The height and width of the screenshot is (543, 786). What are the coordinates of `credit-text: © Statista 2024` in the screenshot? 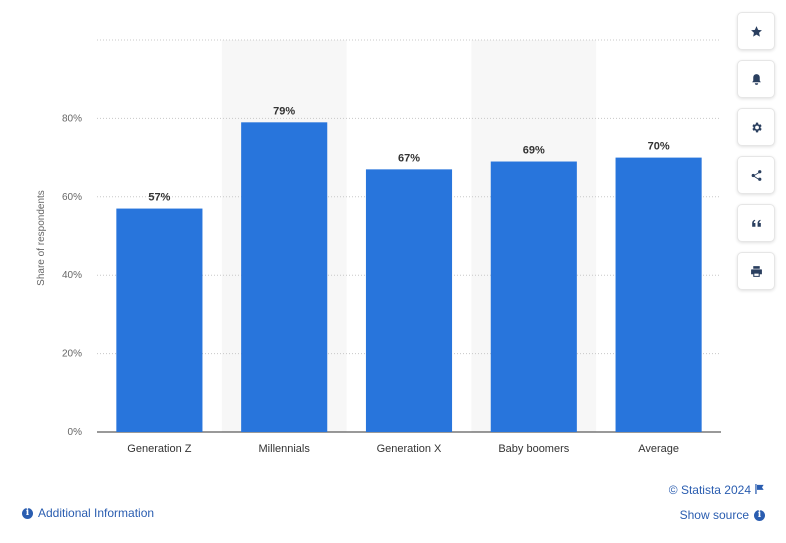 It's located at (709, 490).